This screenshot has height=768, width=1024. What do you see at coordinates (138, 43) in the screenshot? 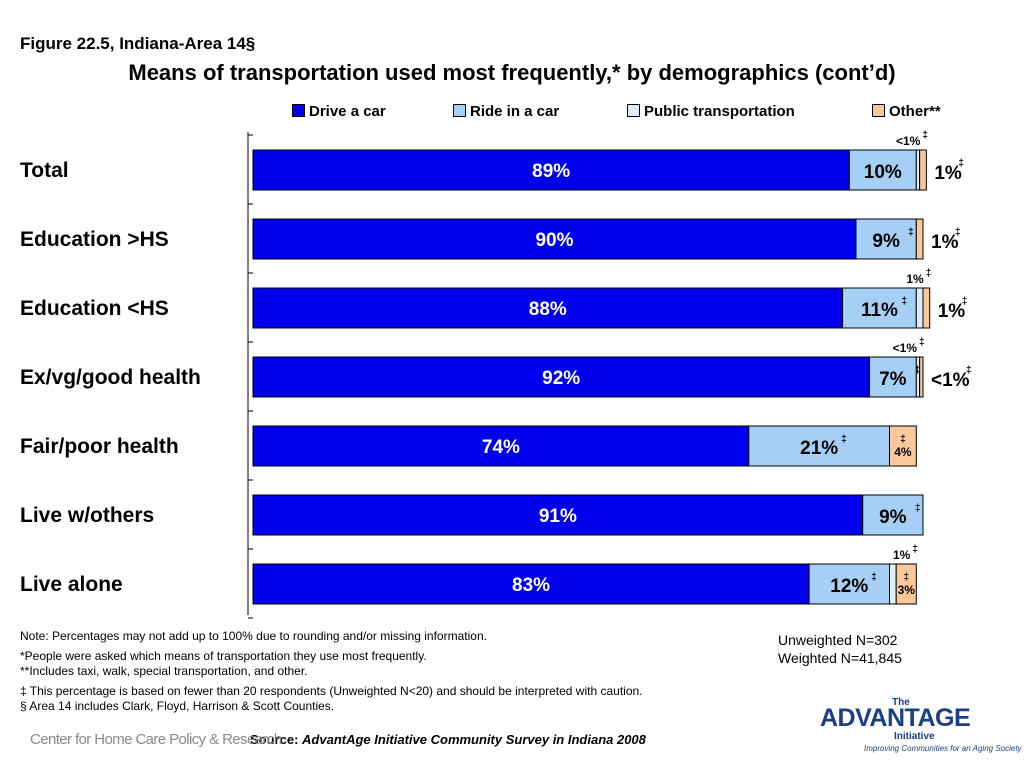
I see `figure-label: Figure 22.5, Indiana-Area 14§` at bounding box center [138, 43].